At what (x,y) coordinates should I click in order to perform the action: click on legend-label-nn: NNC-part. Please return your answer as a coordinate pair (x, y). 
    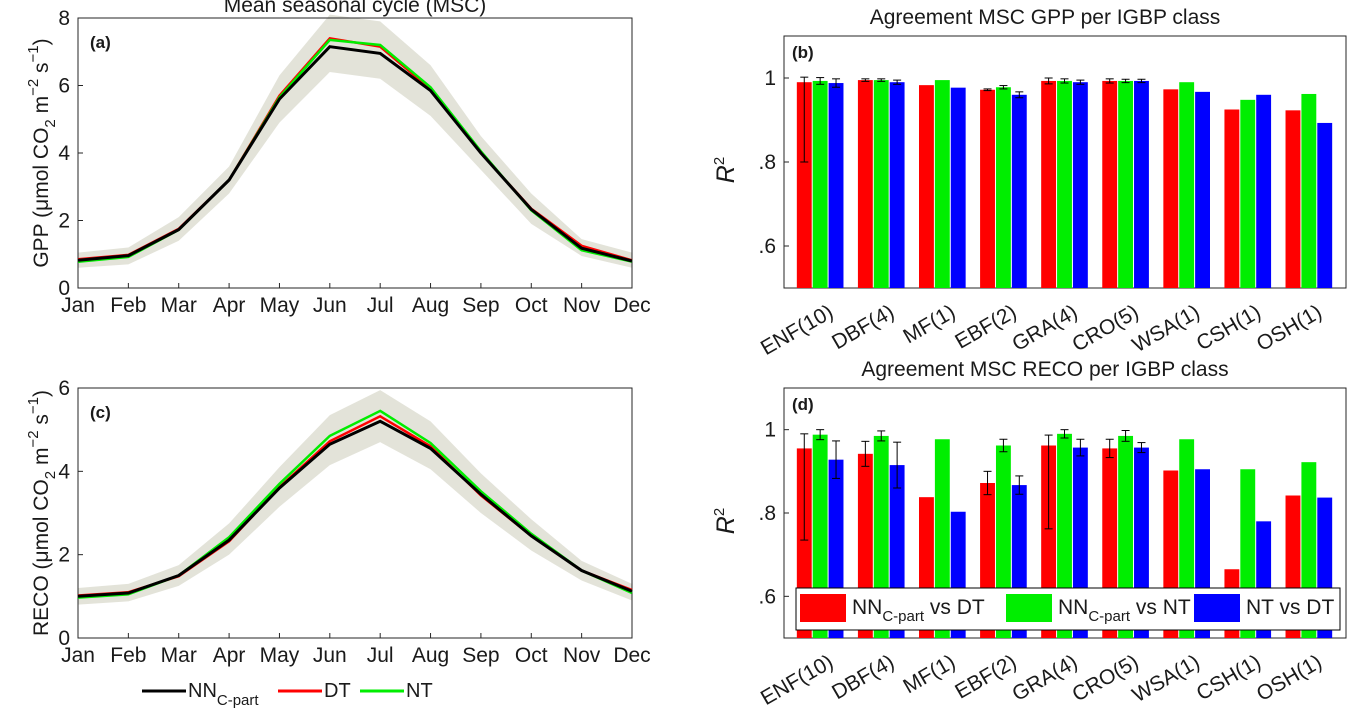
    Looking at the image, I should click on (223, 694).